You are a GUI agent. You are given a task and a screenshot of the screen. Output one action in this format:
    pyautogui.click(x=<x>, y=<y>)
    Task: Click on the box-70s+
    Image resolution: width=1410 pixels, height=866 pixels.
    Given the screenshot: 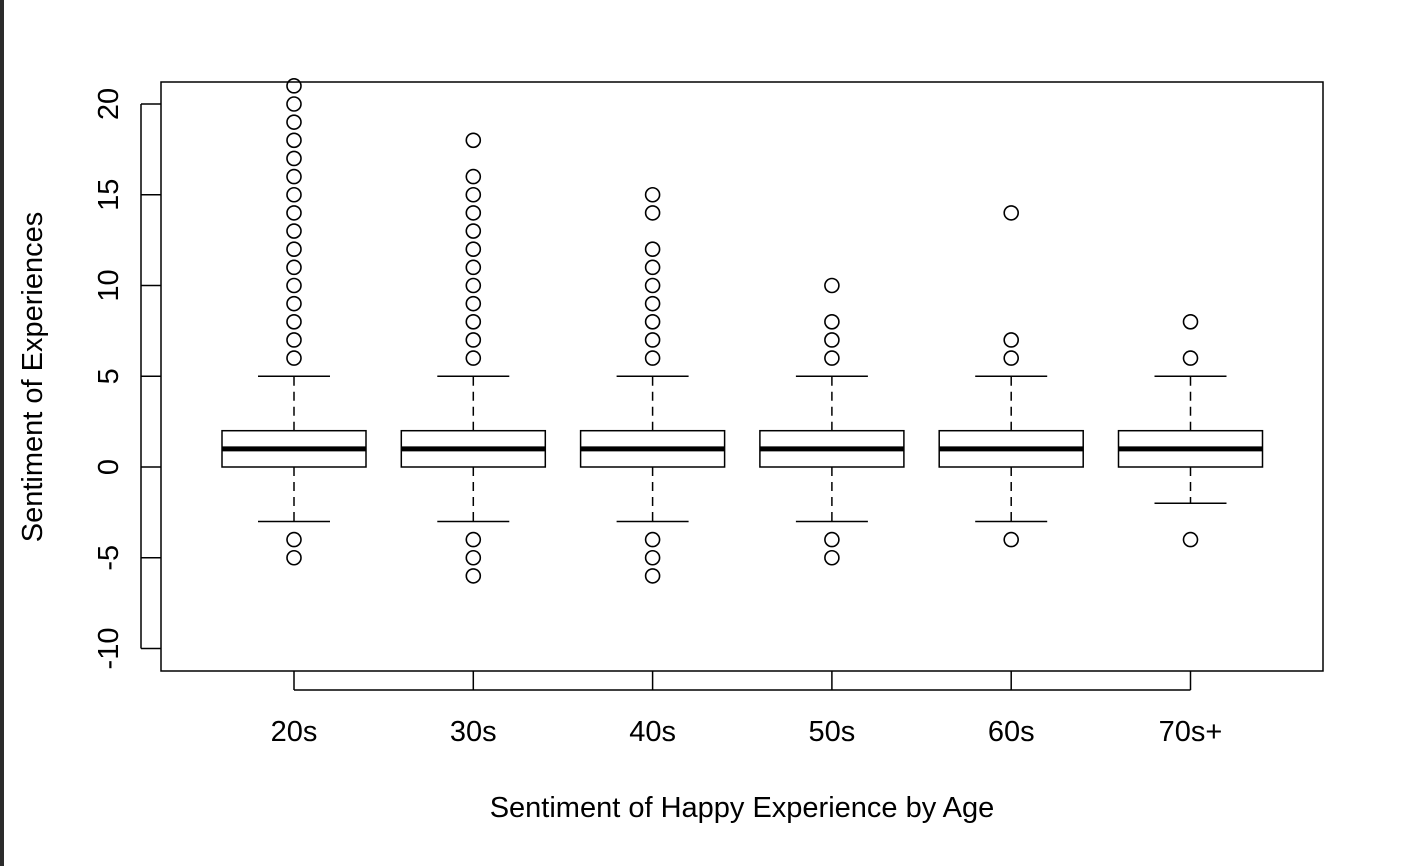 What is the action you would take?
    pyautogui.click(x=1190, y=430)
    